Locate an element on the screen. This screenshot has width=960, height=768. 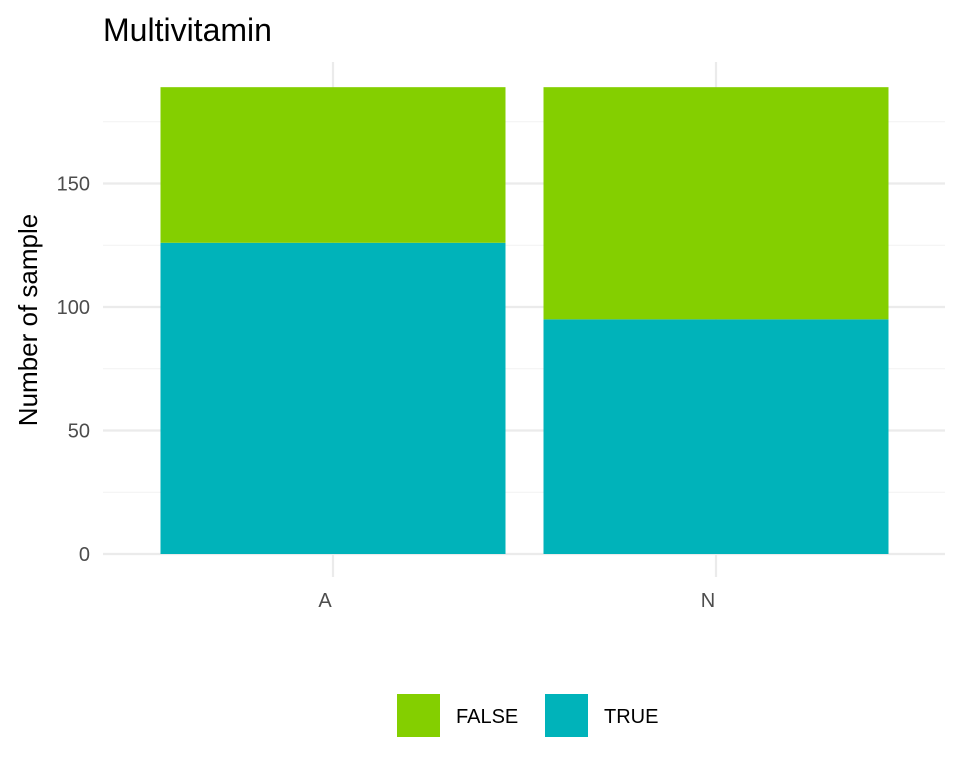
bar-n-false is located at coordinates (716, 203).